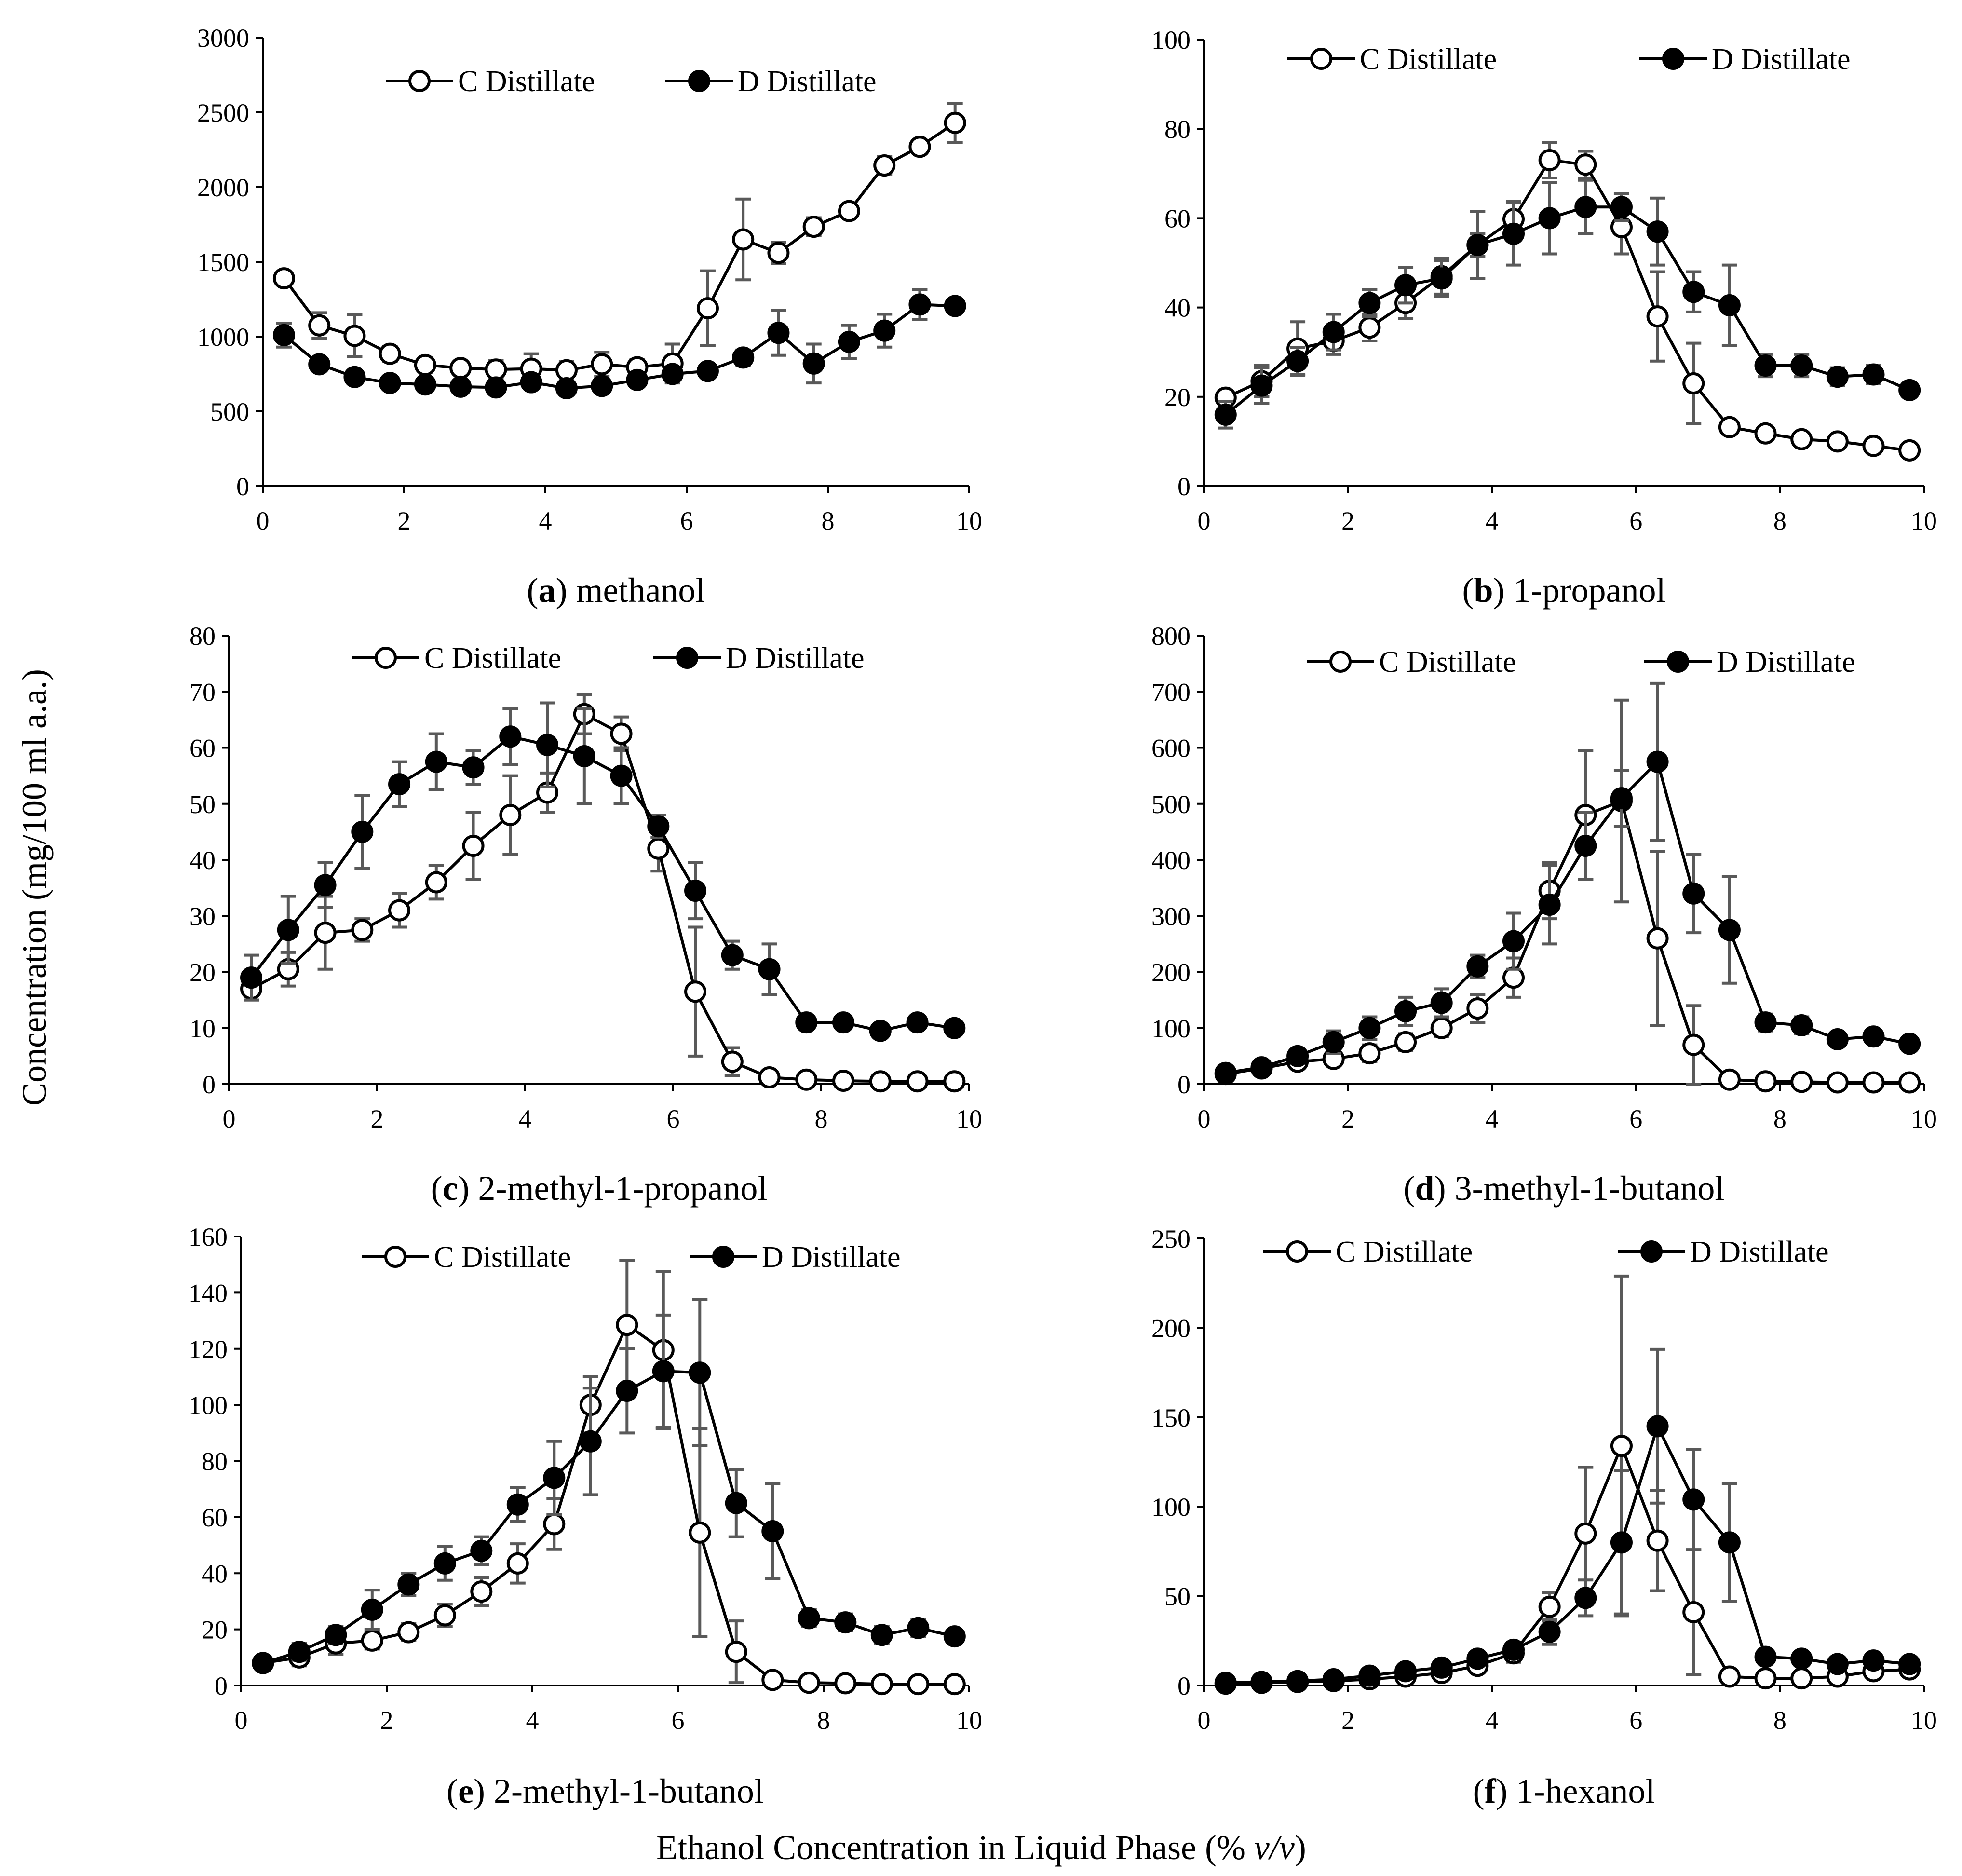  Describe the element at coordinates (34, 887) in the screenshot. I see `y-axis-label: Concentration (mg/100 ml a.a.)` at that location.